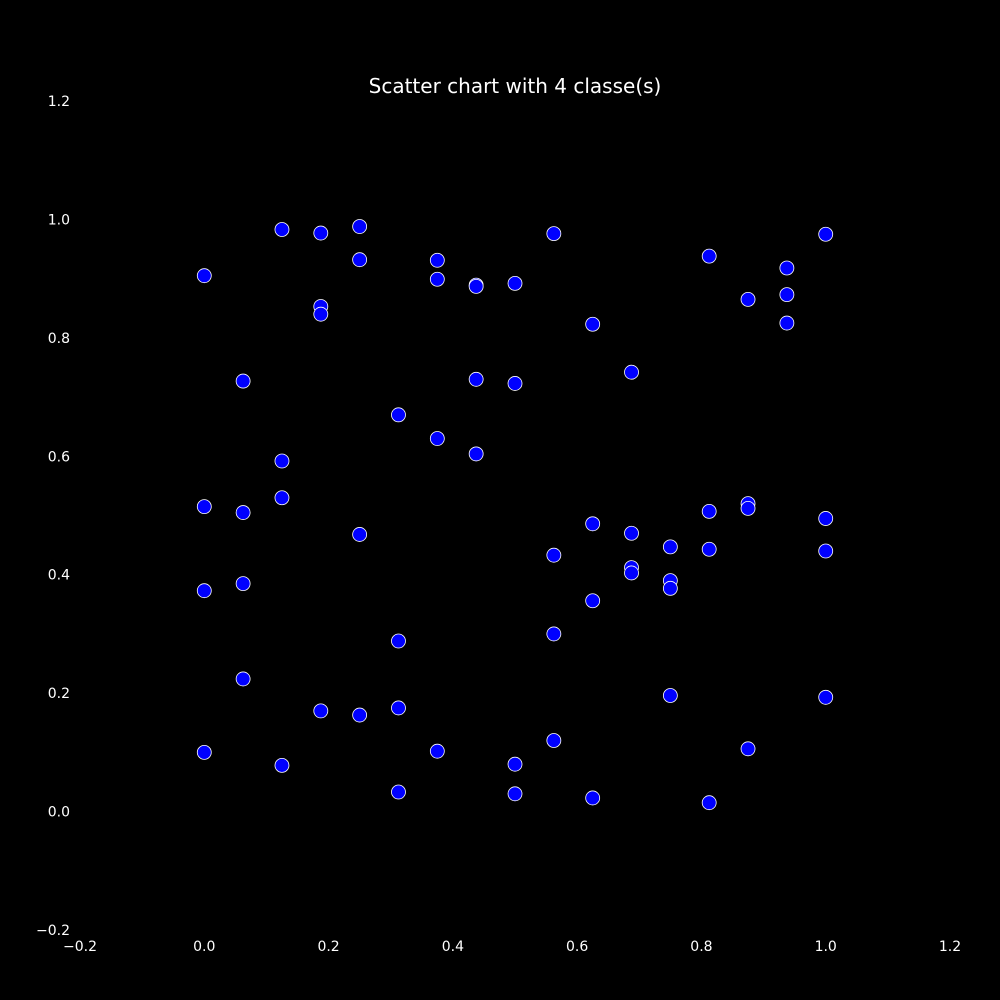 This screenshot has width=1000, height=1000. Describe the element at coordinates (59, 576) in the screenshot. I see `y-tick-label: 0.4` at that location.